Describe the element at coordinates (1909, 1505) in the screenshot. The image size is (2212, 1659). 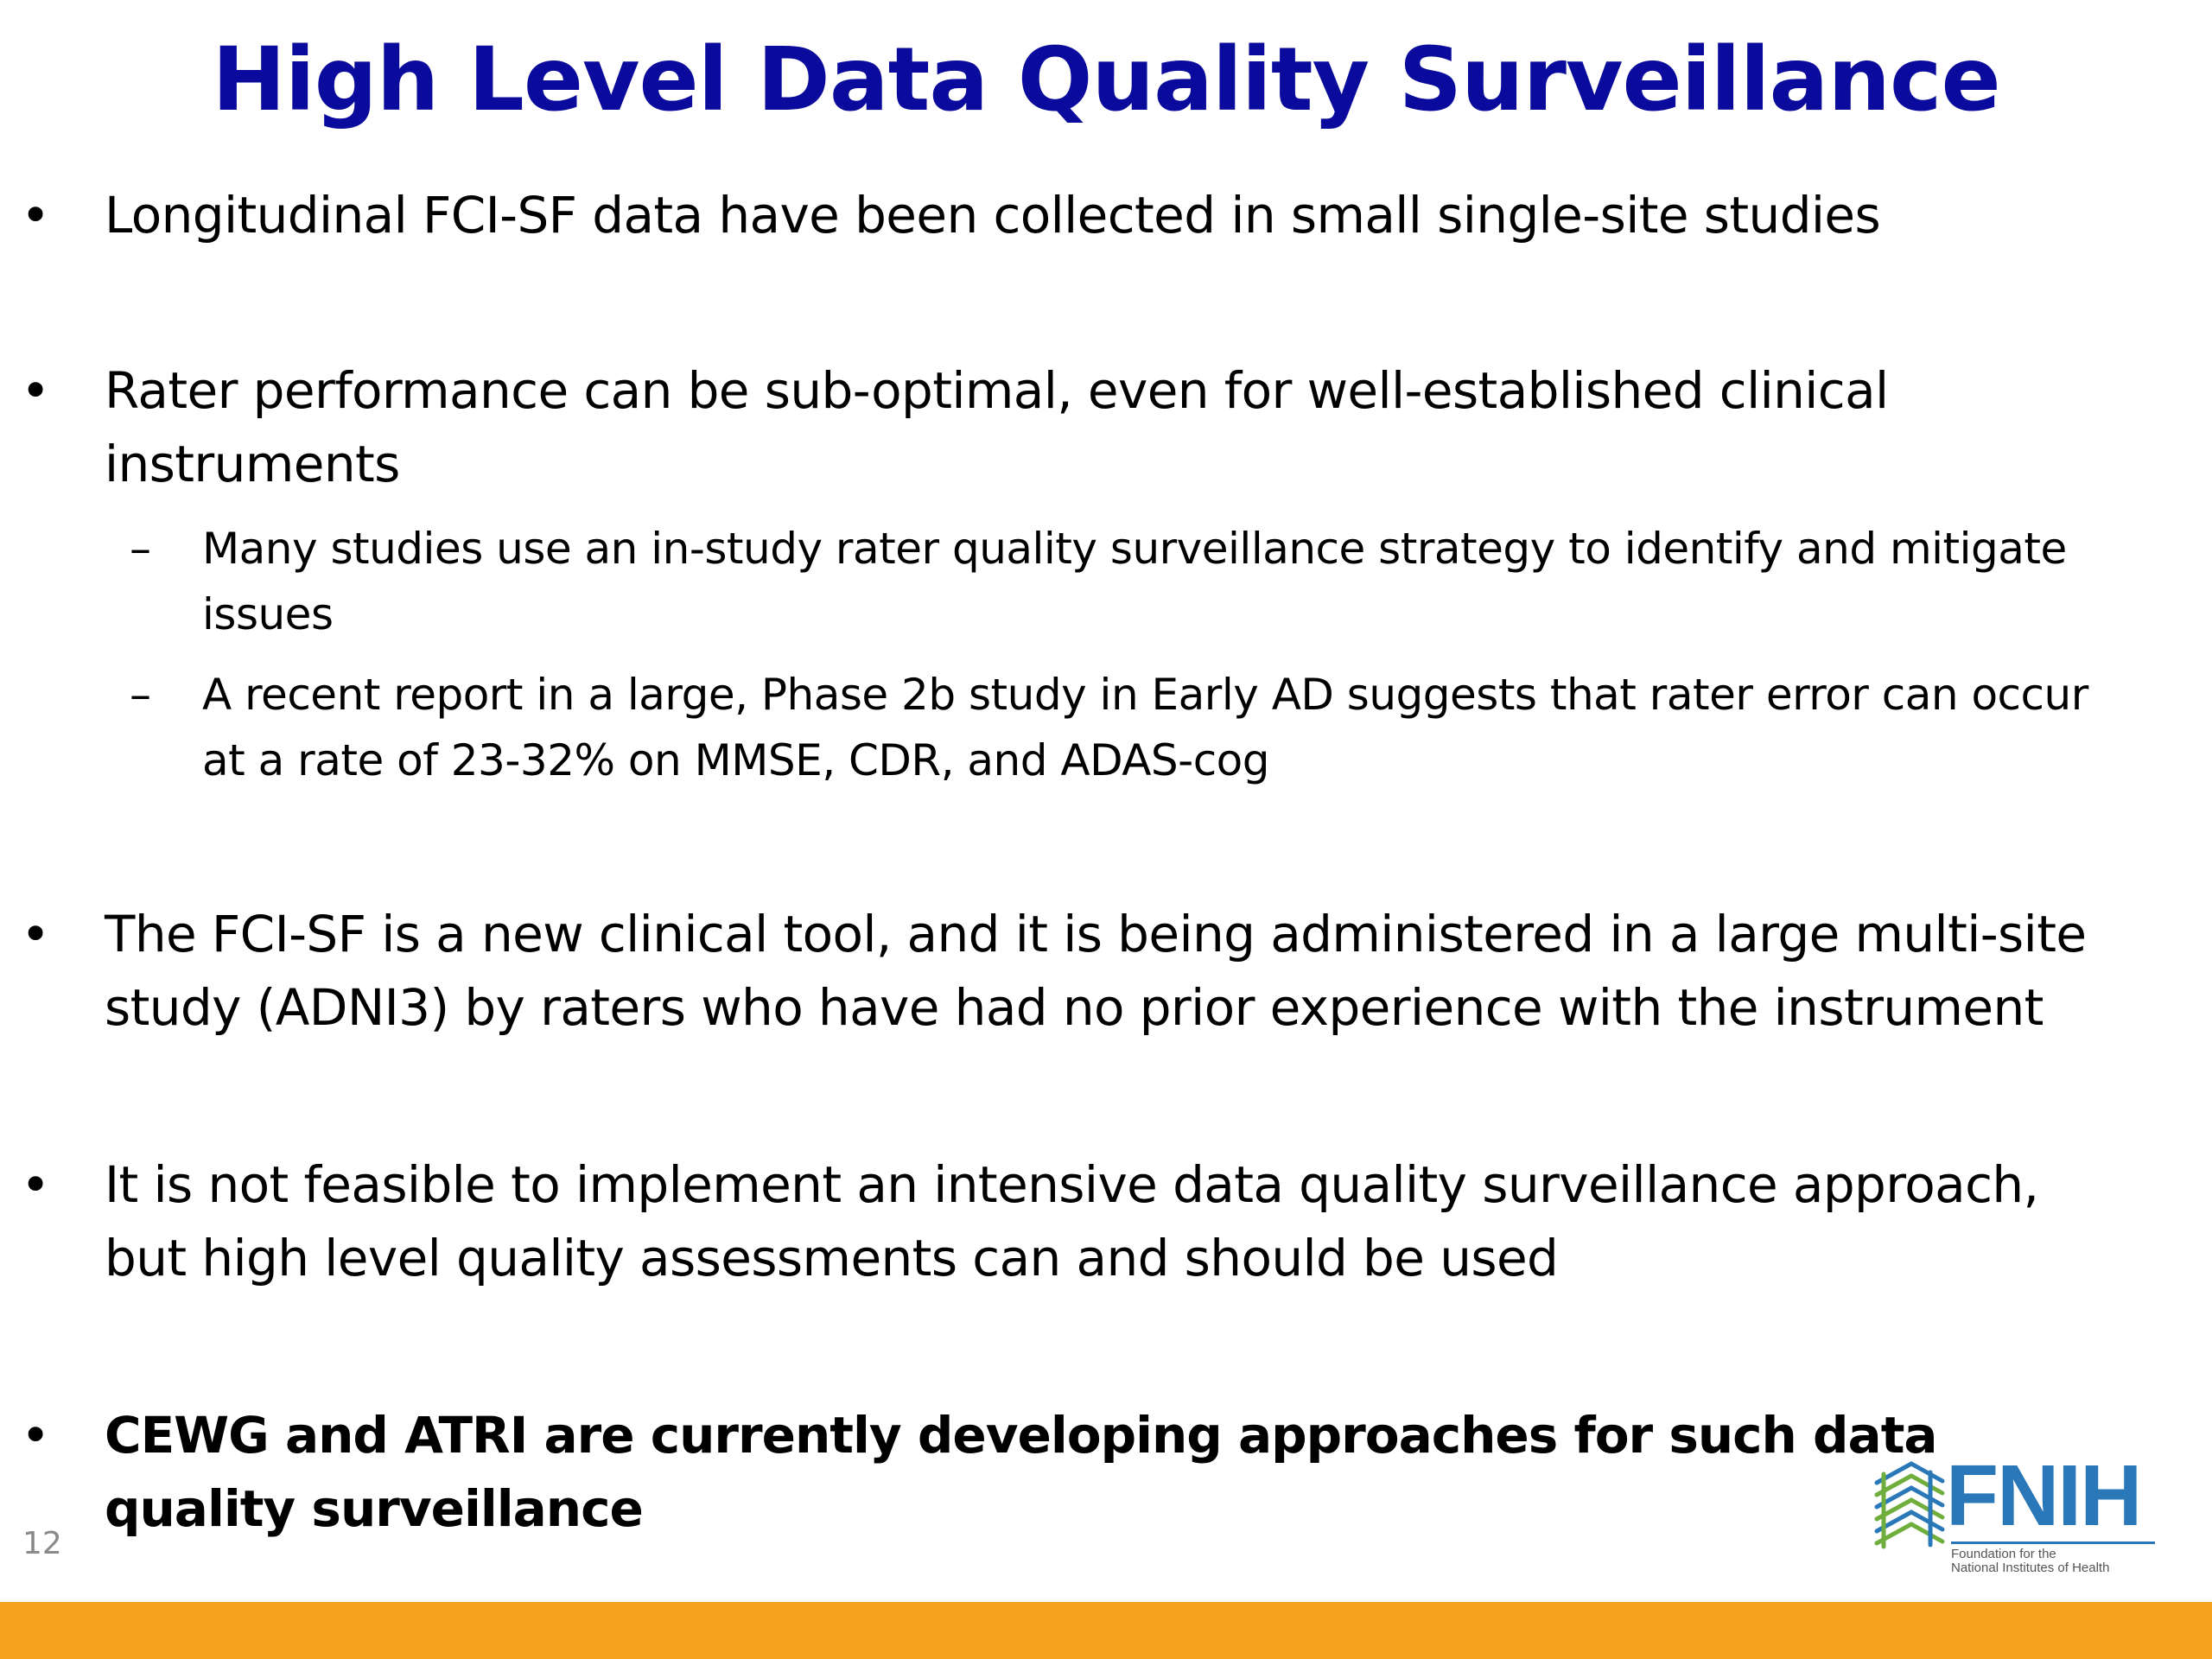
I see `fnih-helix-icon` at that location.